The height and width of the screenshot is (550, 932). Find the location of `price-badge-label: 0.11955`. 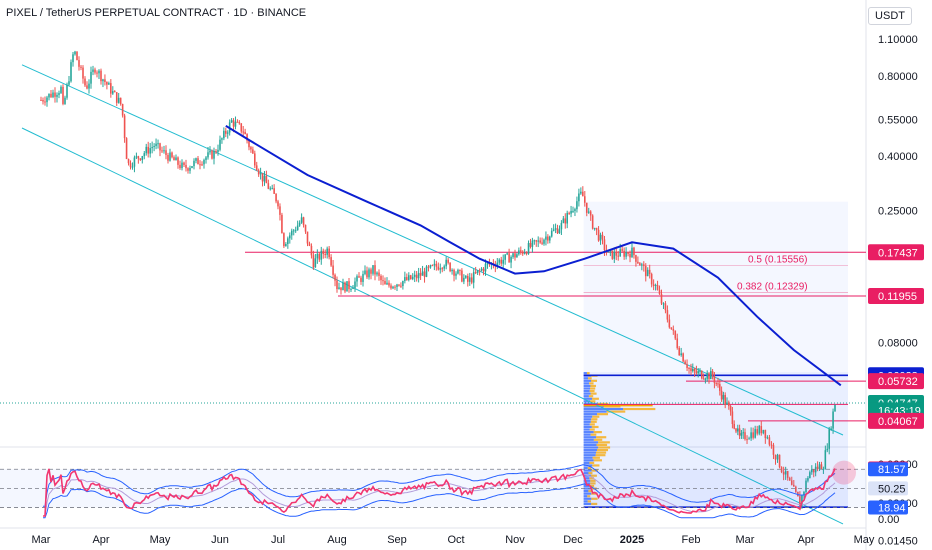

price-badge-label: 0.11955 is located at coordinates (897, 297).